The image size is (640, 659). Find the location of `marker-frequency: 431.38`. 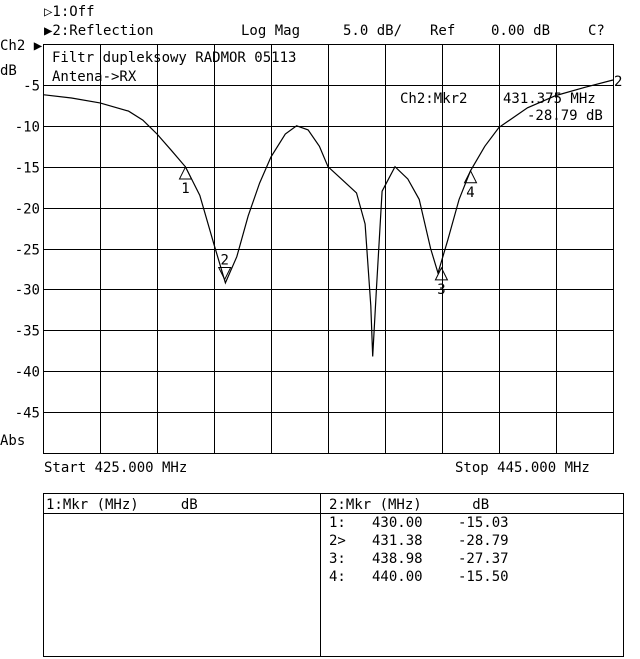

marker-frequency: 431.38 is located at coordinates (397, 541).